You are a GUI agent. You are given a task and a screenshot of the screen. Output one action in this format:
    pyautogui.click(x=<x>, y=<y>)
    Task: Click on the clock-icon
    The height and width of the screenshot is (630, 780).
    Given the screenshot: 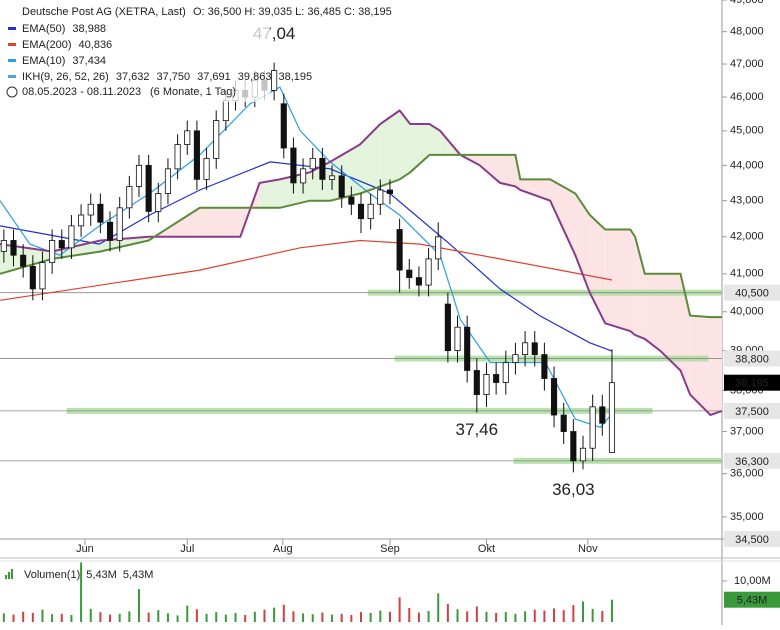 What is the action you would take?
    pyautogui.click(x=12, y=92)
    